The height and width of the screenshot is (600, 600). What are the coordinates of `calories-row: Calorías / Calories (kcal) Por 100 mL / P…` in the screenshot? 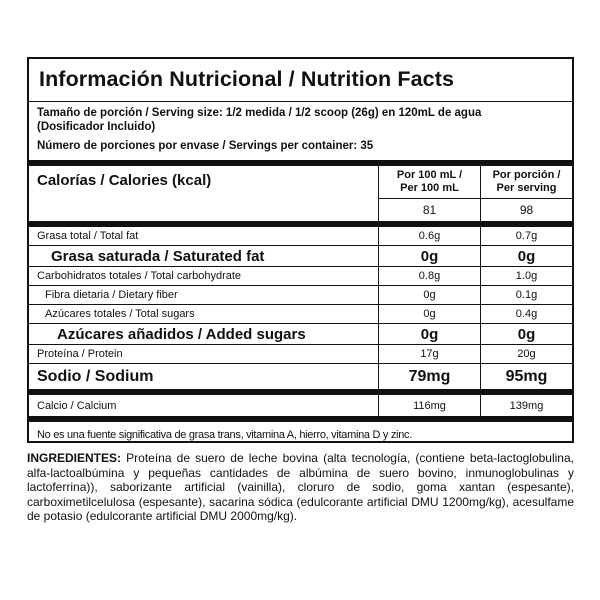 It's located at (300, 193).